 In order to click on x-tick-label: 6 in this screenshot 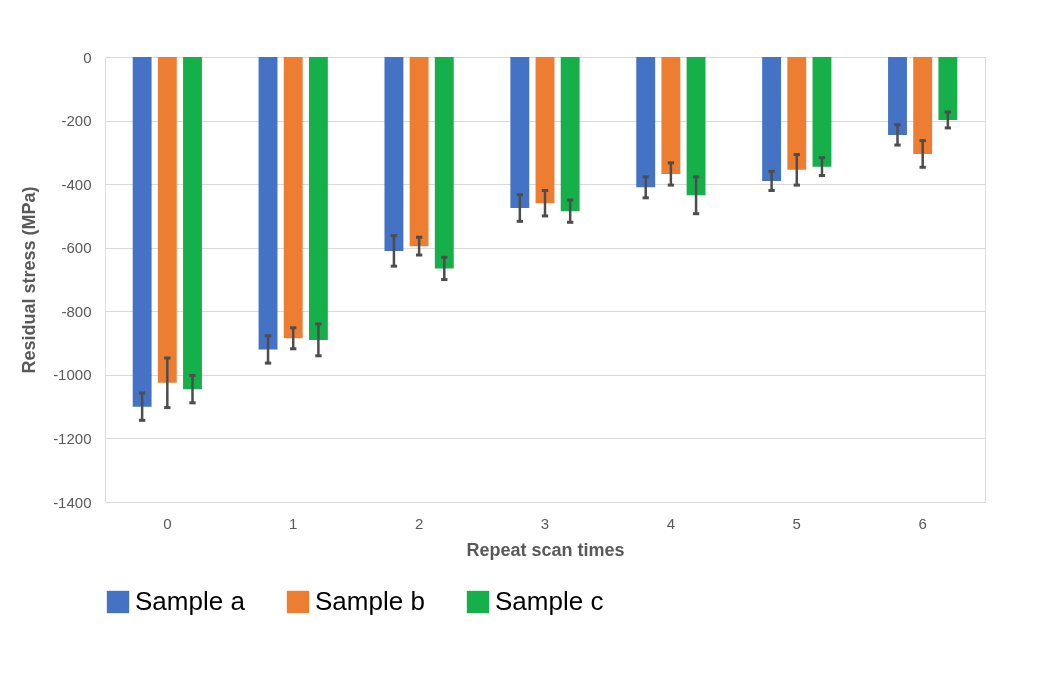, I will do `click(922, 523)`.